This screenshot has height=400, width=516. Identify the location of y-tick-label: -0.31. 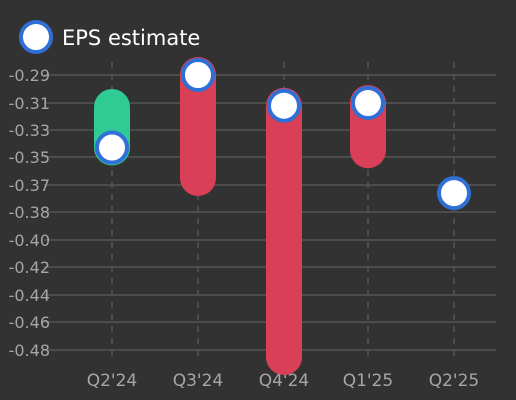
(29, 103).